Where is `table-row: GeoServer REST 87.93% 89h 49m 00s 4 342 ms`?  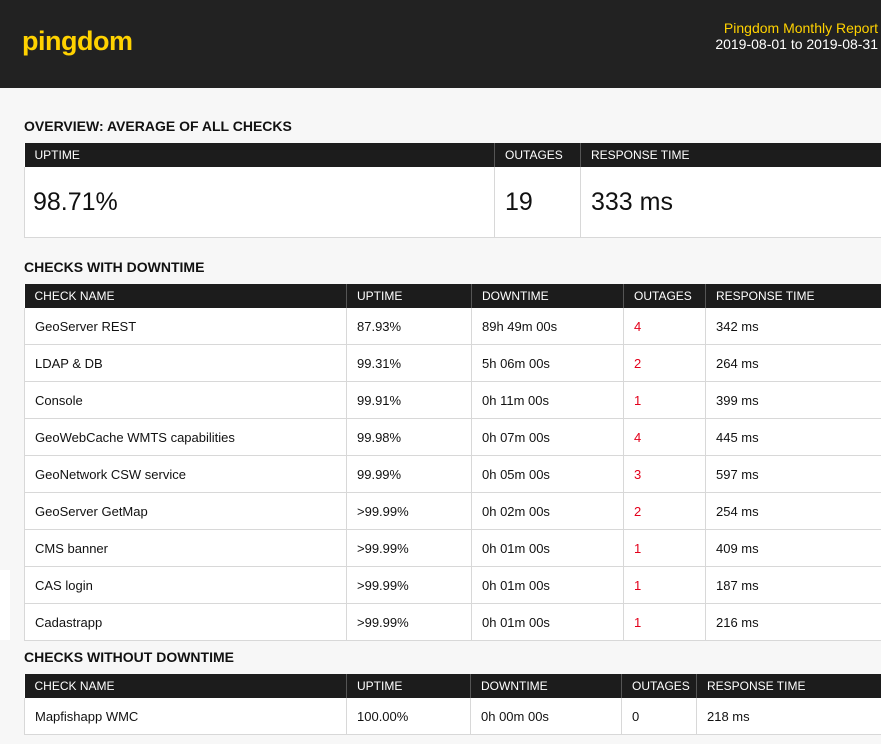
table-row: GeoServer REST 87.93% 89h 49m 00s 4 342 ms is located at coordinates (452, 326).